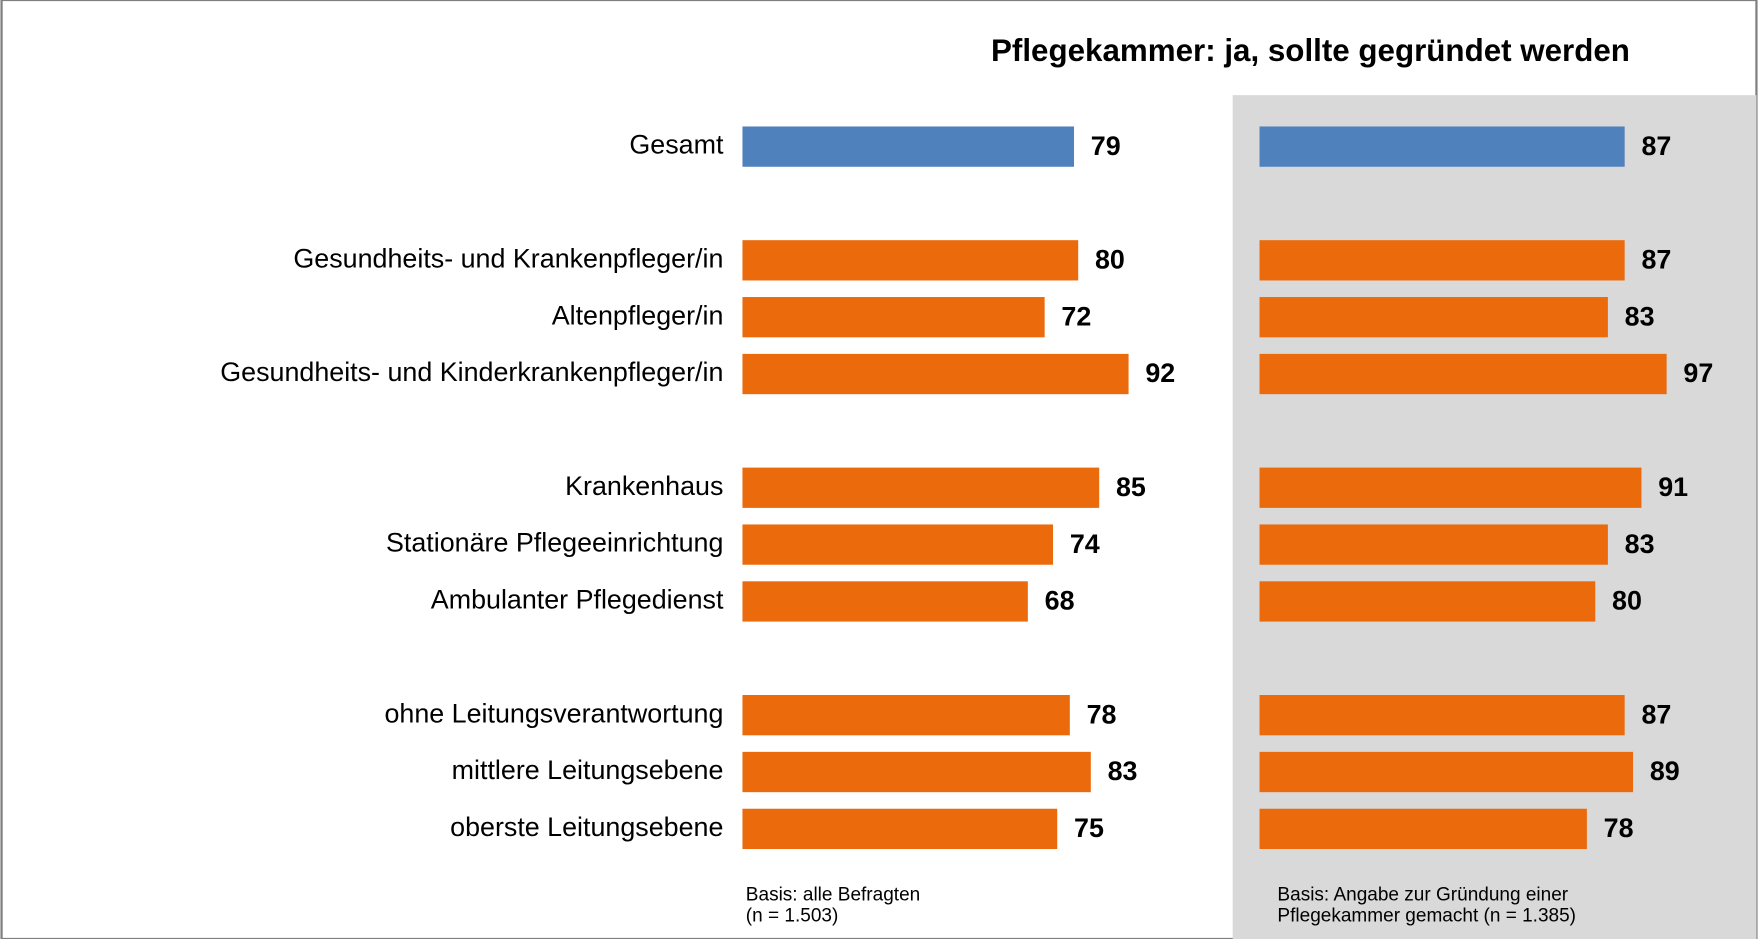 This screenshot has width=1758, height=939. Describe the element at coordinates (1698, 373) in the screenshot. I see `value-label: 97` at that location.